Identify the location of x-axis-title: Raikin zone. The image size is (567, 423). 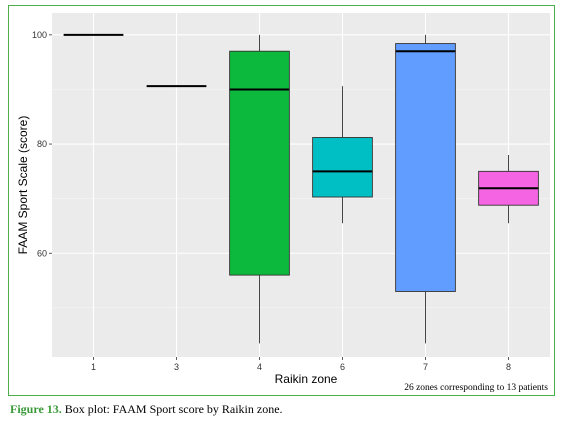
(306, 379).